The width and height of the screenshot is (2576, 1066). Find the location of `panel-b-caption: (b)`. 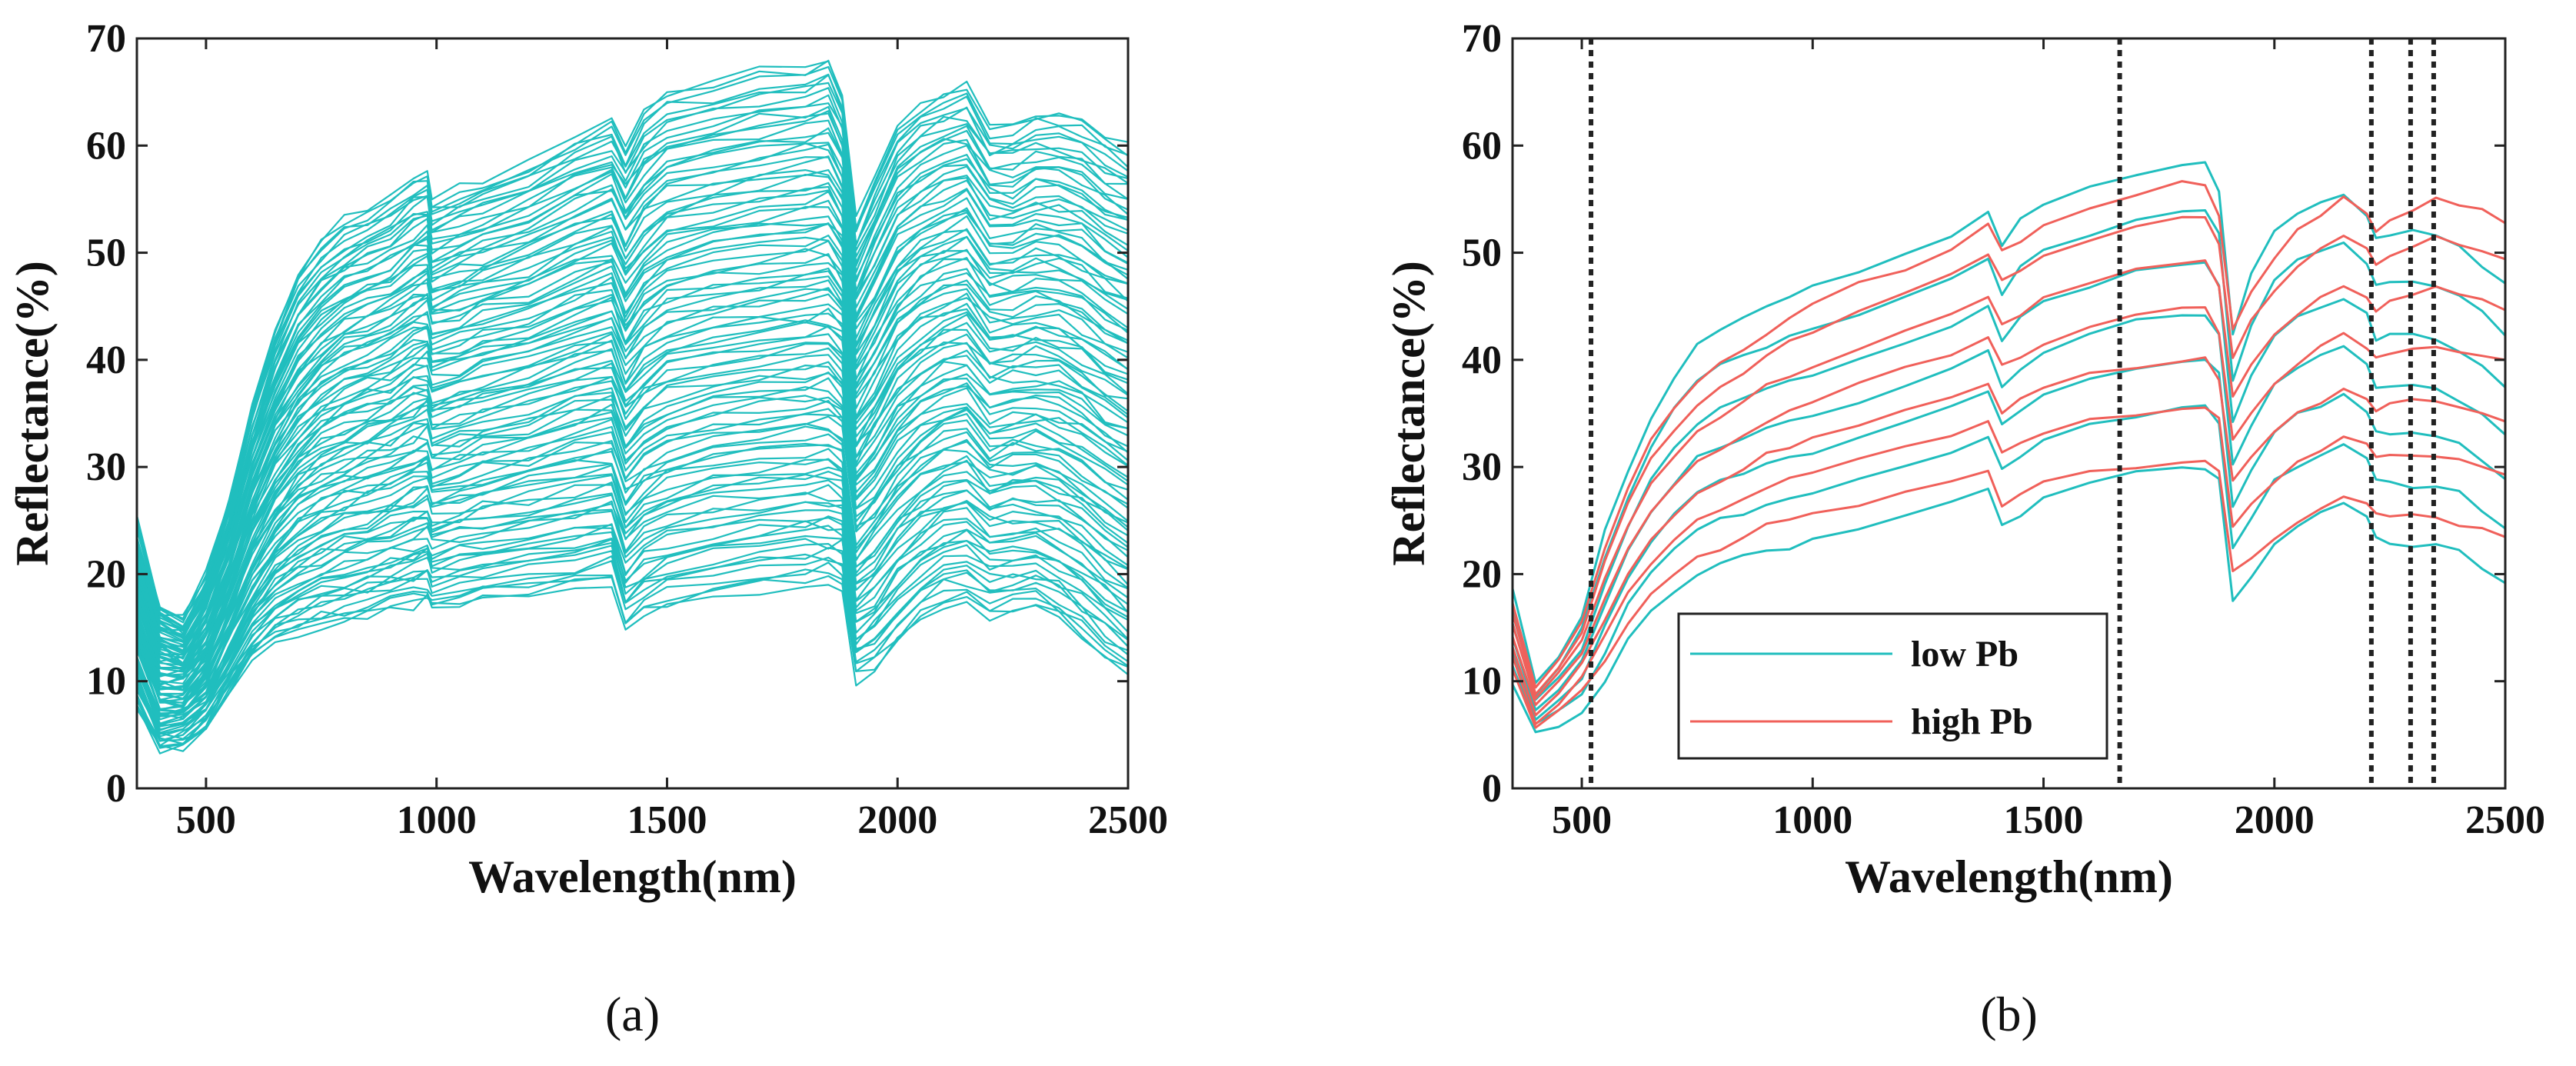

panel-b-caption: (b) is located at coordinates (2009, 1014).